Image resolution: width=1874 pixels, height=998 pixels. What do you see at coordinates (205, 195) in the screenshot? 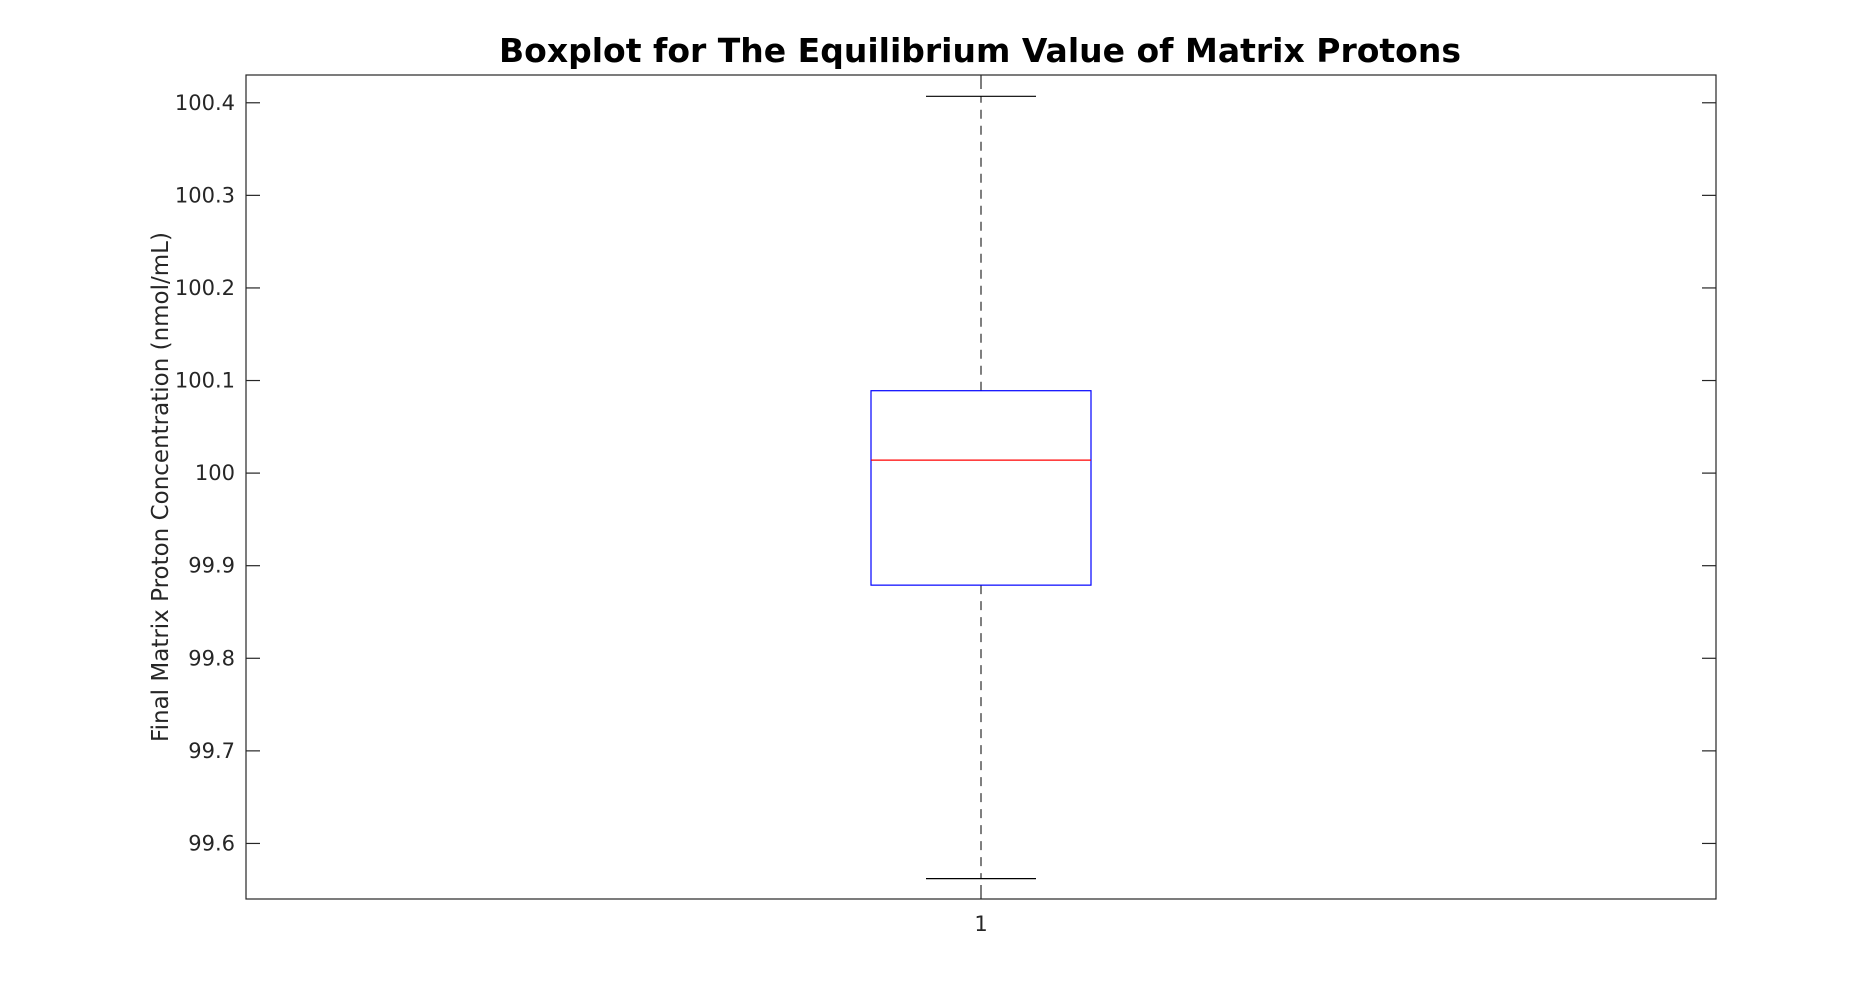
I see `y-tick-label: 100.3` at bounding box center [205, 195].